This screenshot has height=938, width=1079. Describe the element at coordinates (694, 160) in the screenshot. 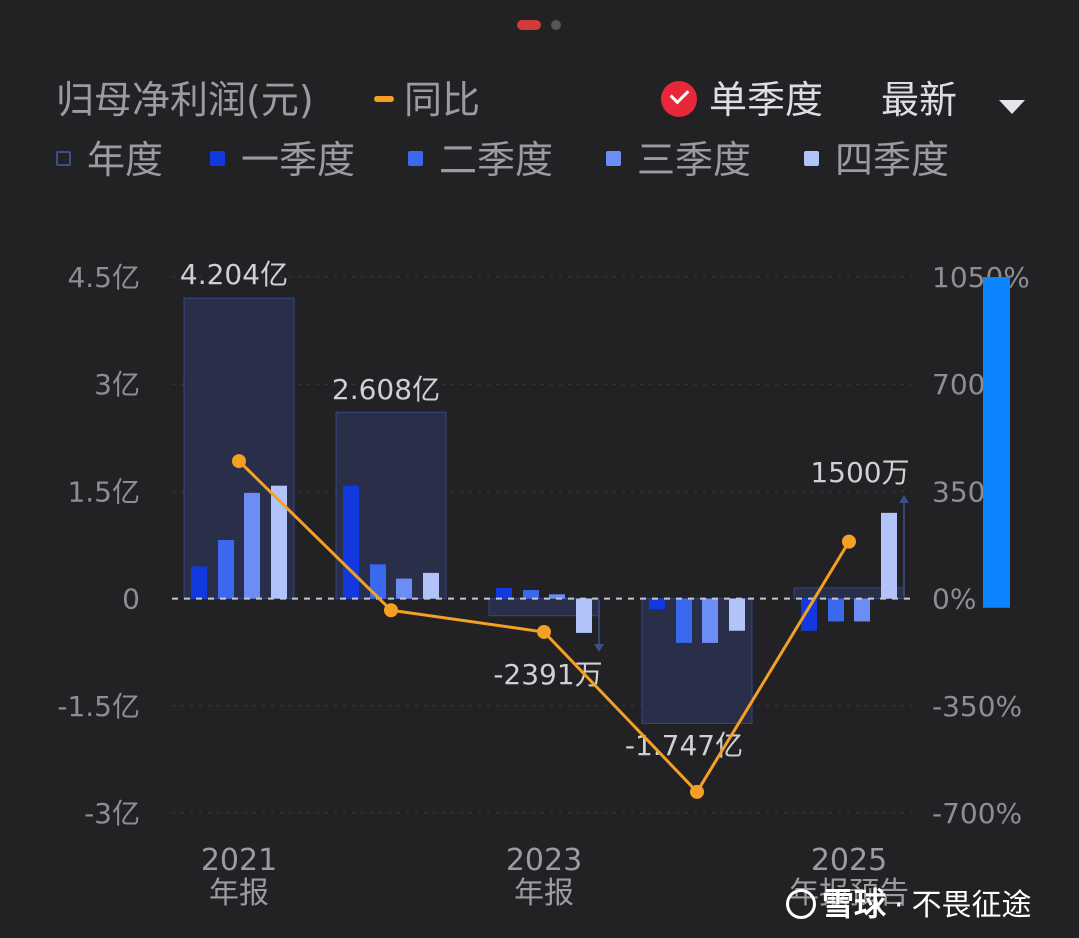

I see `legend-label: 三季度` at that location.